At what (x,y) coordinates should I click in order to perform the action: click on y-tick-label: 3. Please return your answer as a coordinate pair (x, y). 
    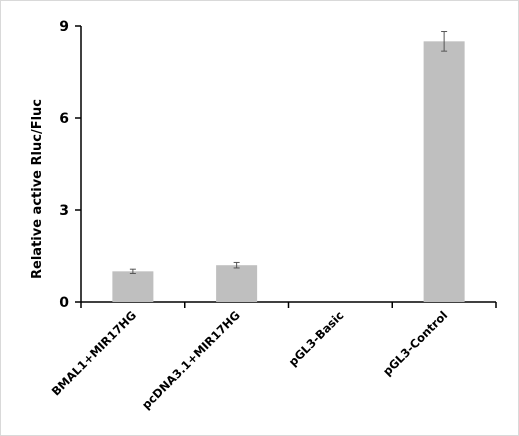
    Looking at the image, I should click on (64, 211).